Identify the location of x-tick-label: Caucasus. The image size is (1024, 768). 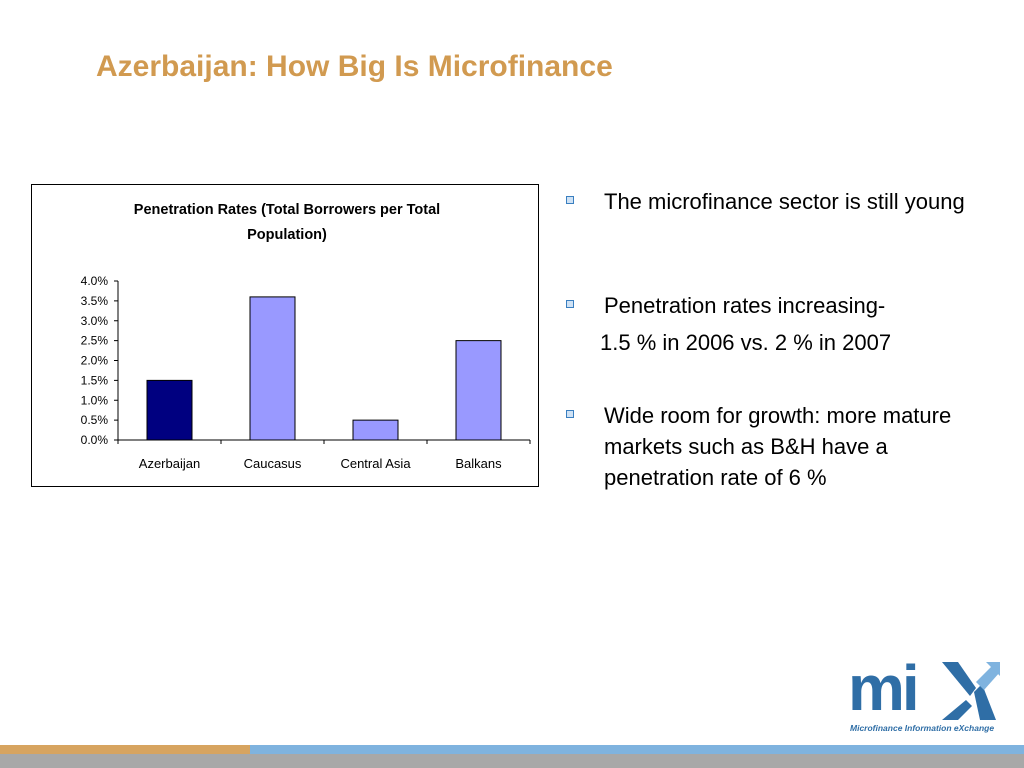
(273, 463).